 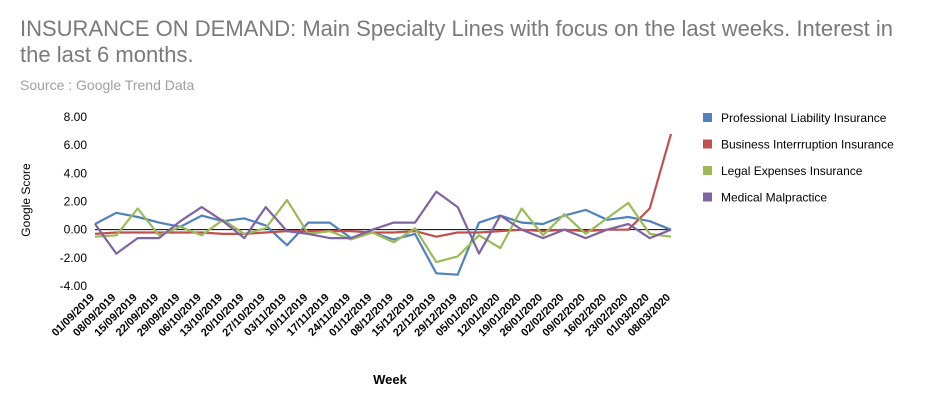 What do you see at coordinates (807, 145) in the screenshot?
I see `legend-label: Business Interrruption Insurance` at bounding box center [807, 145].